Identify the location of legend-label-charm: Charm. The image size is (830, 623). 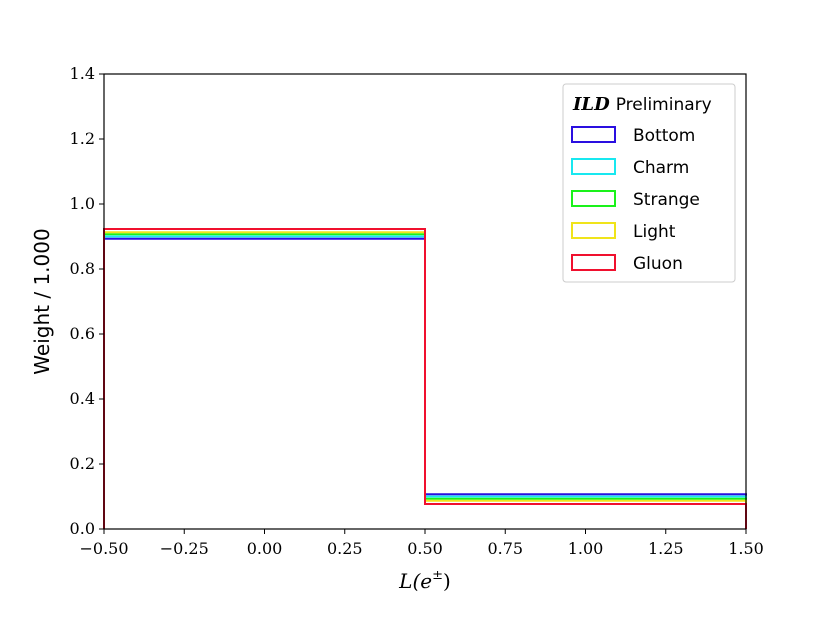
(661, 168).